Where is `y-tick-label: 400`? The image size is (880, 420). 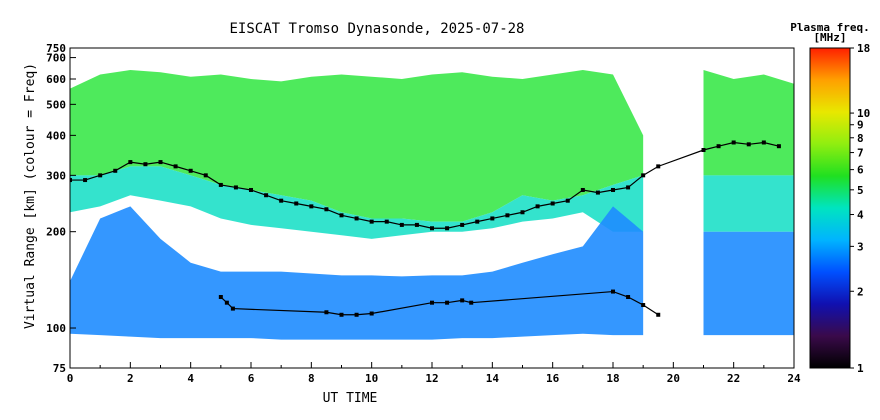 y-tick-label: 400 is located at coordinates (56, 135).